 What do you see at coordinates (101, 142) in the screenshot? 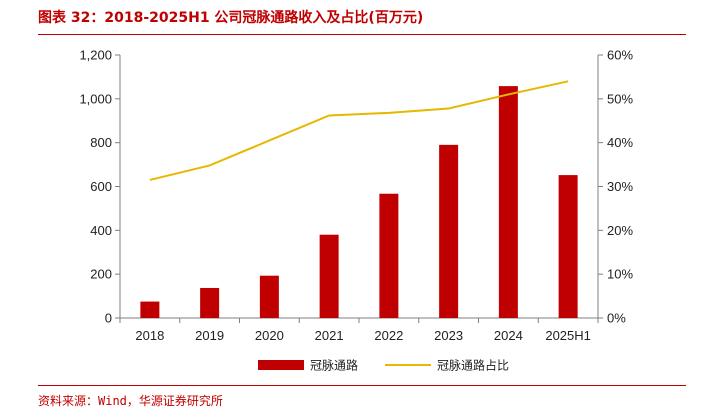
I see `y-left-tick-label: 800` at bounding box center [101, 142].